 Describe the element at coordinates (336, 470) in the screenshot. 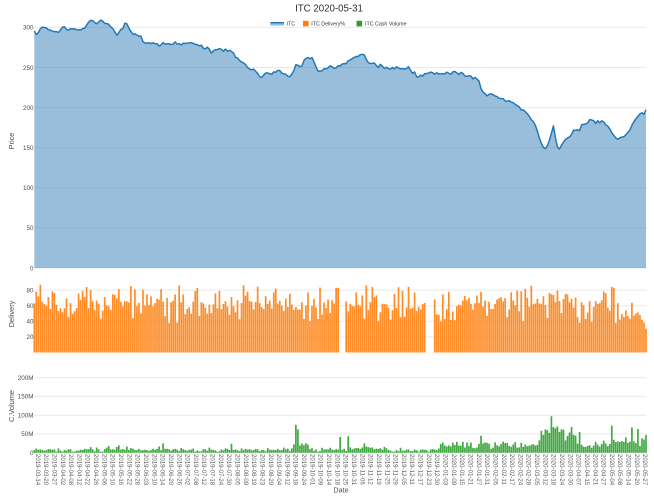

I see `svg-text: 2019-10-18` at that location.